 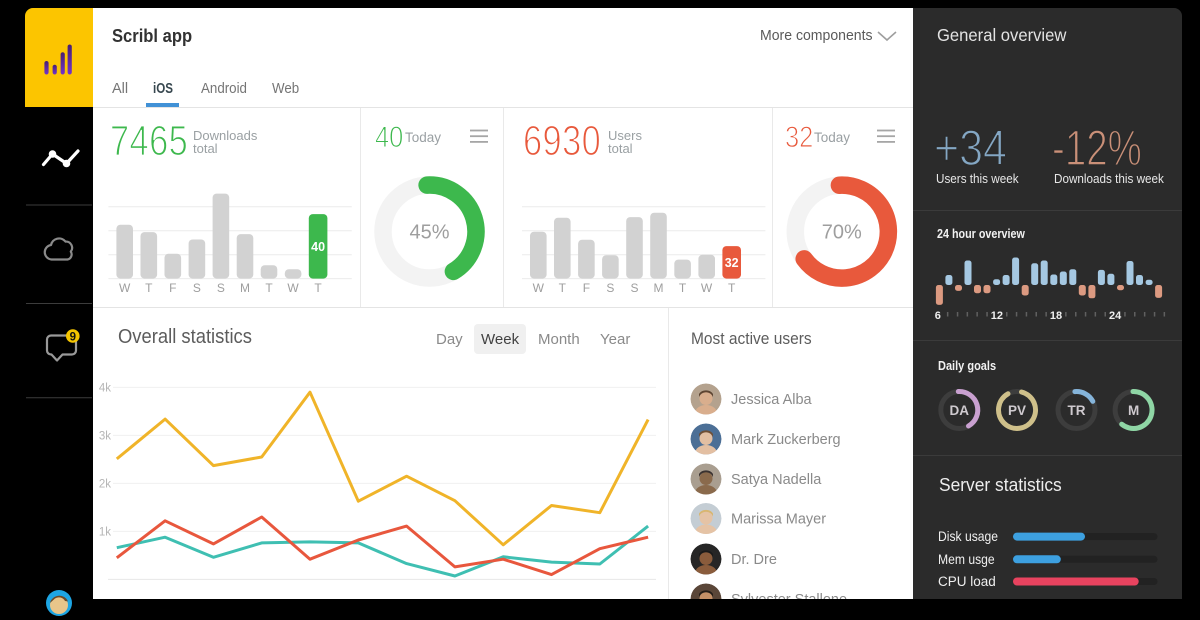 I want to click on svg-text: Marissa Mayer, so click(x=778, y=520).